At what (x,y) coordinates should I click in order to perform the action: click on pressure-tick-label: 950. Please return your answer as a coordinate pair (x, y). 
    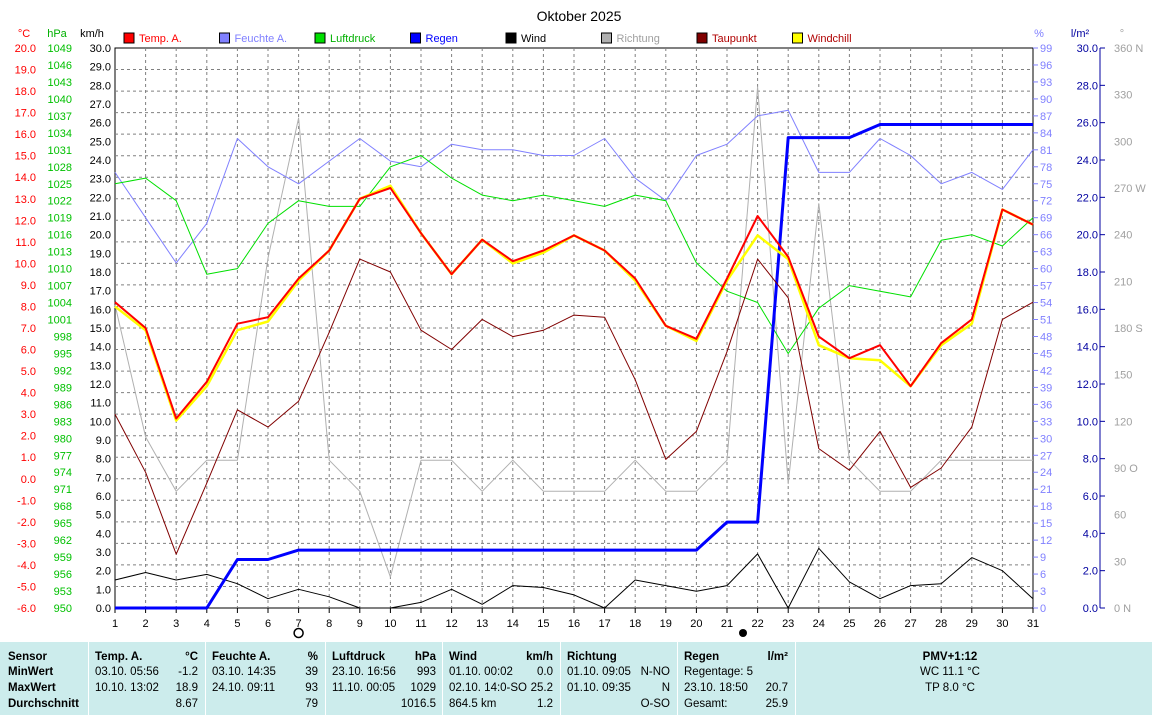
    Looking at the image, I should click on (63, 609).